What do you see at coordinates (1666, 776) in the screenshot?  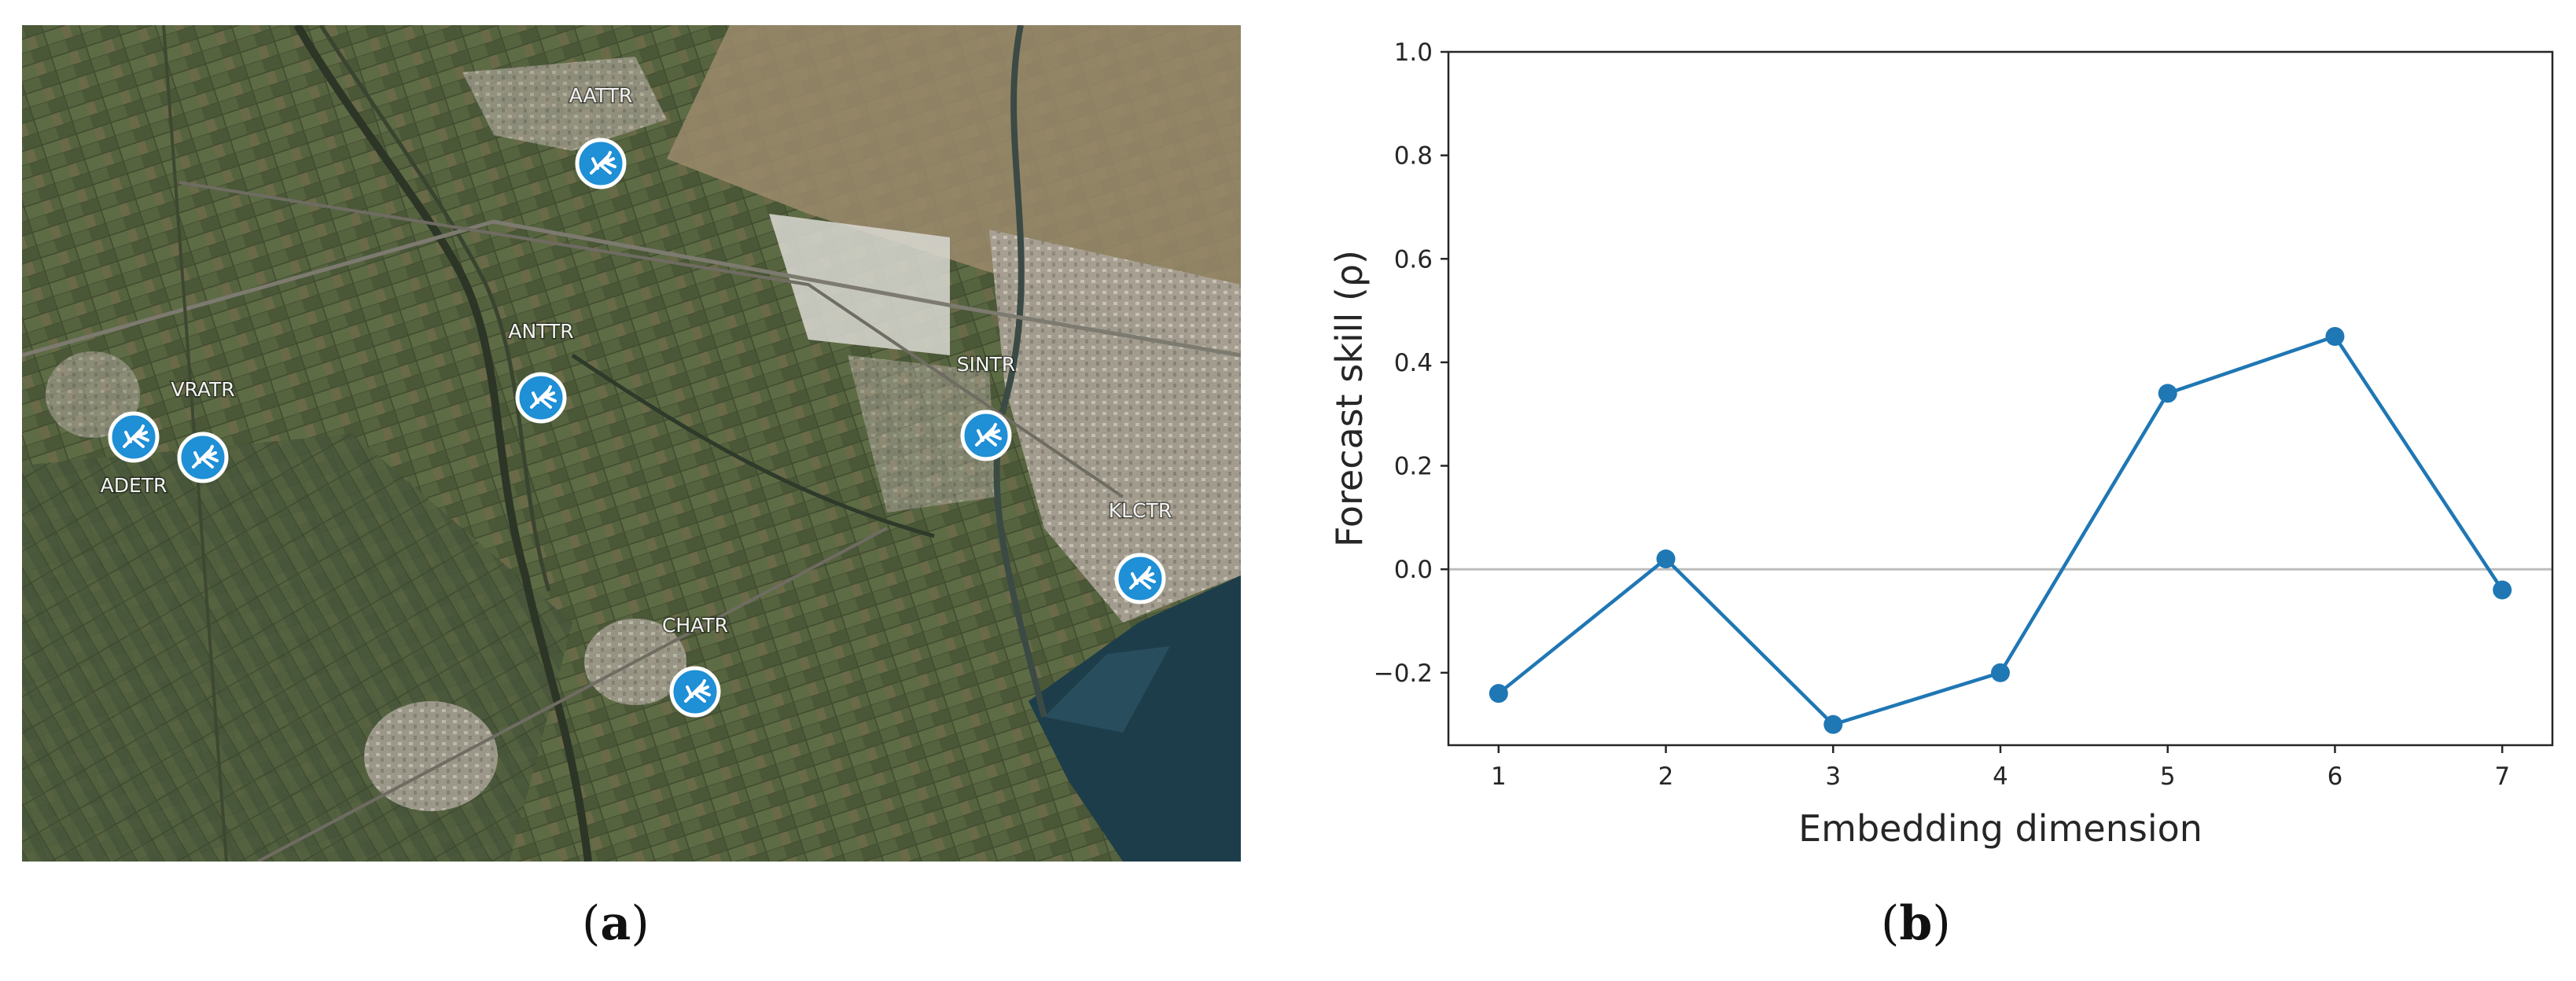 I see `x-tick-label: 2` at bounding box center [1666, 776].